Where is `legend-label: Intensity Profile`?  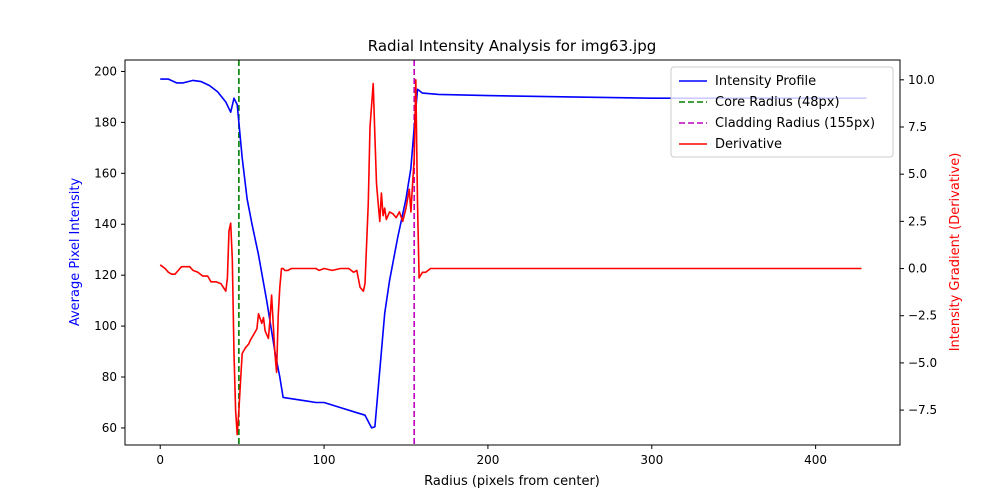 legend-label: Intensity Profile is located at coordinates (765, 81).